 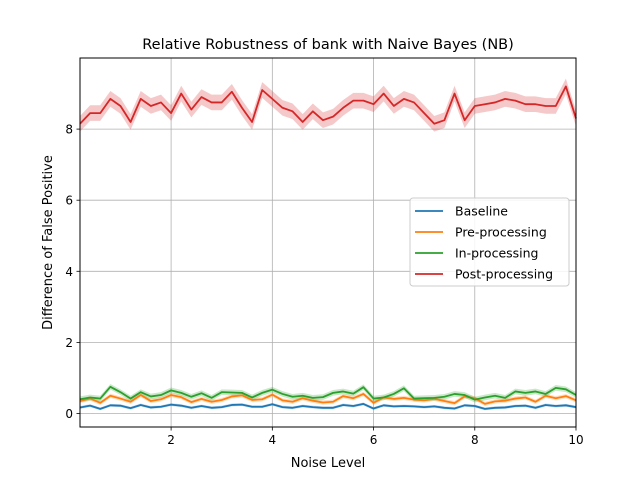 What do you see at coordinates (481, 211) in the screenshot?
I see `legend-label-baseline: Baseline` at bounding box center [481, 211].